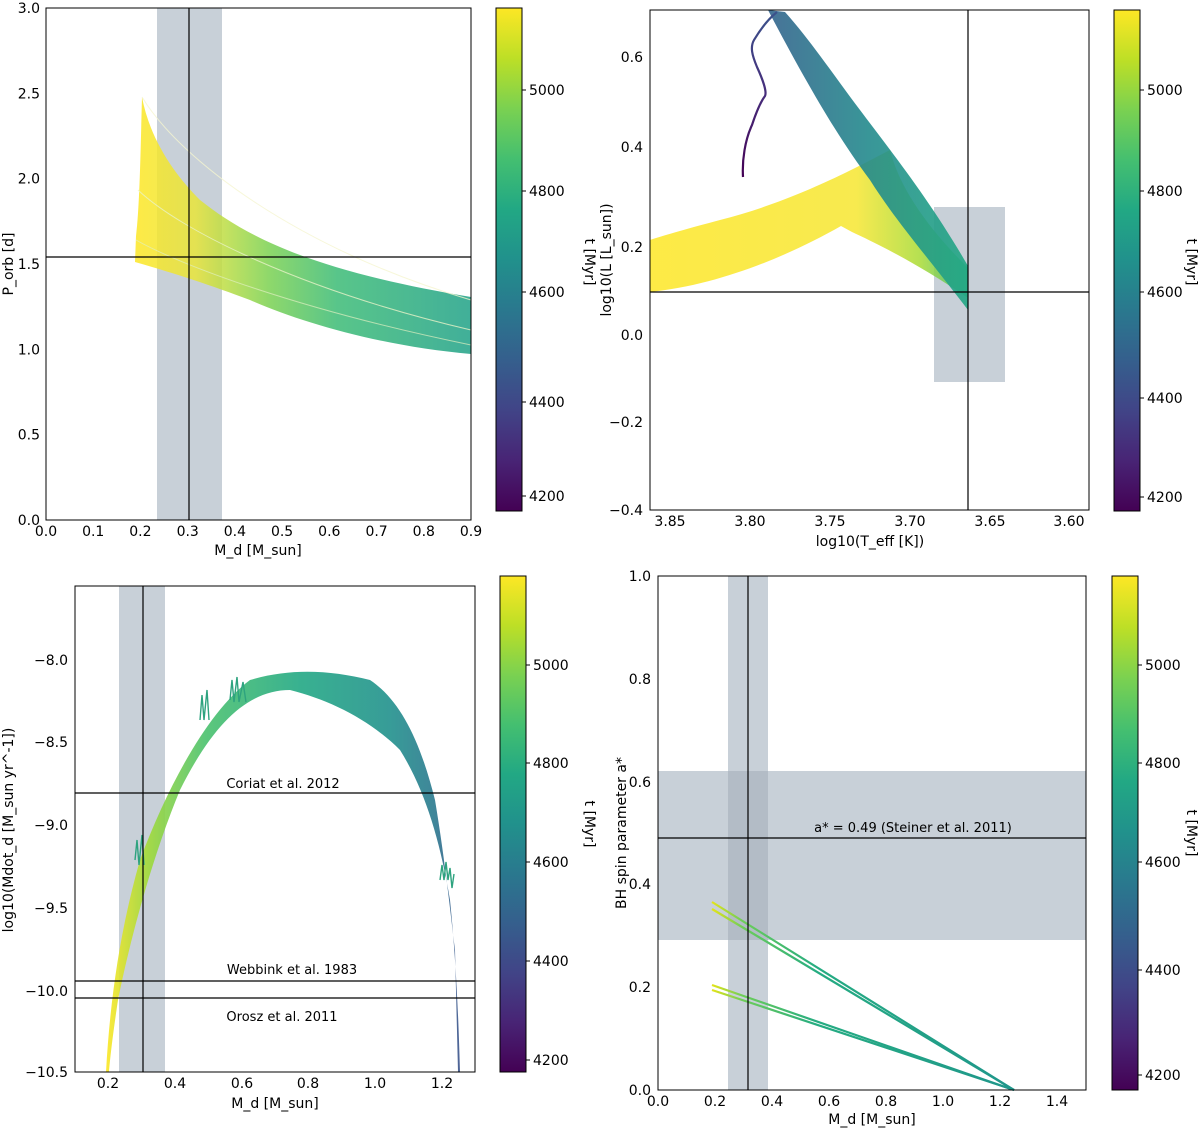 The width and height of the screenshot is (1200, 1129). I want to click on spin-xticks: 0.0 0.2 0.4 0.6 0.8 1.0 1.2 1.4, so click(857, 1102).